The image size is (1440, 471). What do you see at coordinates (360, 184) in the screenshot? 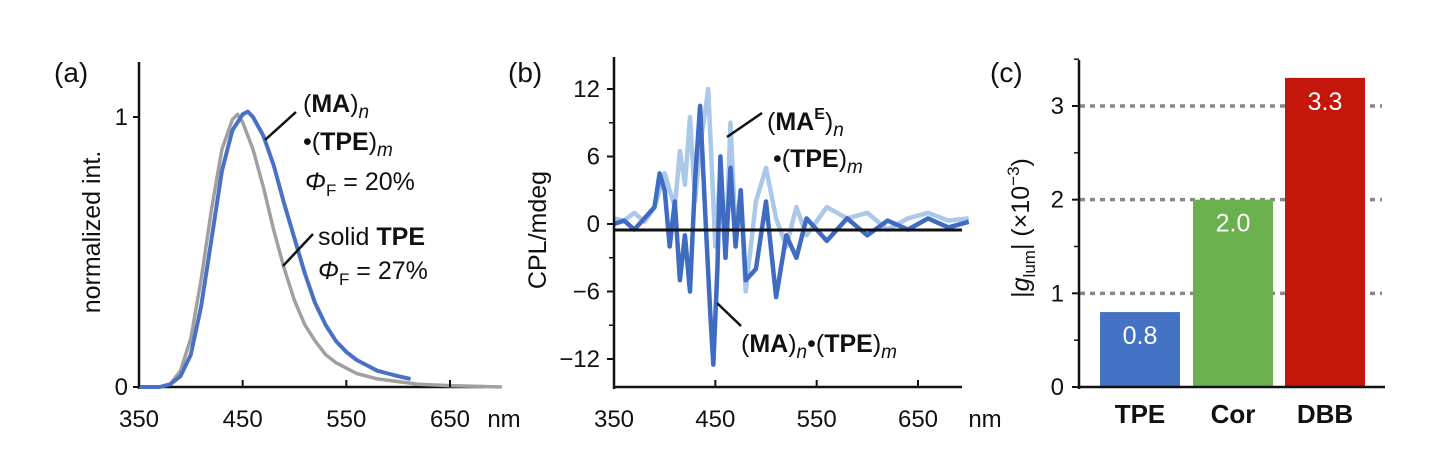
I see `panel-a-annot-ma-qy: ΦF = 20%` at bounding box center [360, 184].